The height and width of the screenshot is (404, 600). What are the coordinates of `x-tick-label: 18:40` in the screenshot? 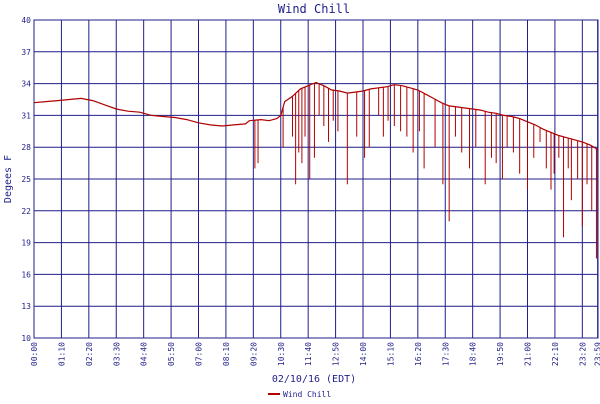 It's located at (473, 354).